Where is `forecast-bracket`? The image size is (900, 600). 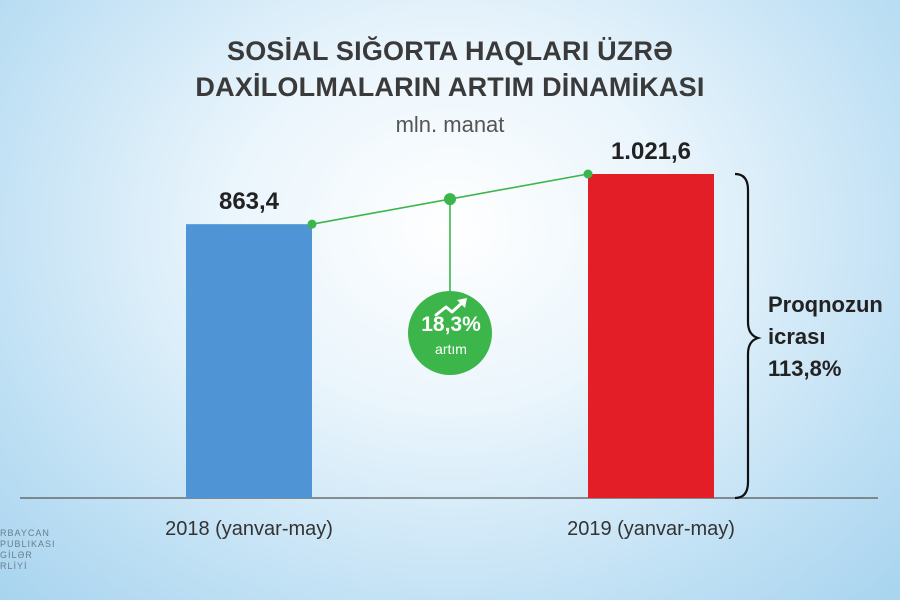 forecast-bracket is located at coordinates (748, 336).